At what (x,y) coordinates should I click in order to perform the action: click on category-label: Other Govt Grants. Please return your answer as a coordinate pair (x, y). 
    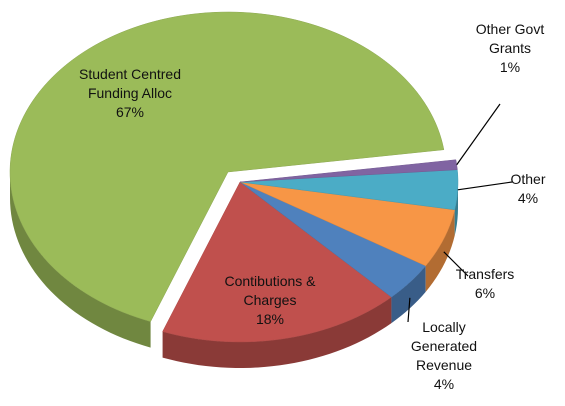
    Looking at the image, I should click on (510, 38).